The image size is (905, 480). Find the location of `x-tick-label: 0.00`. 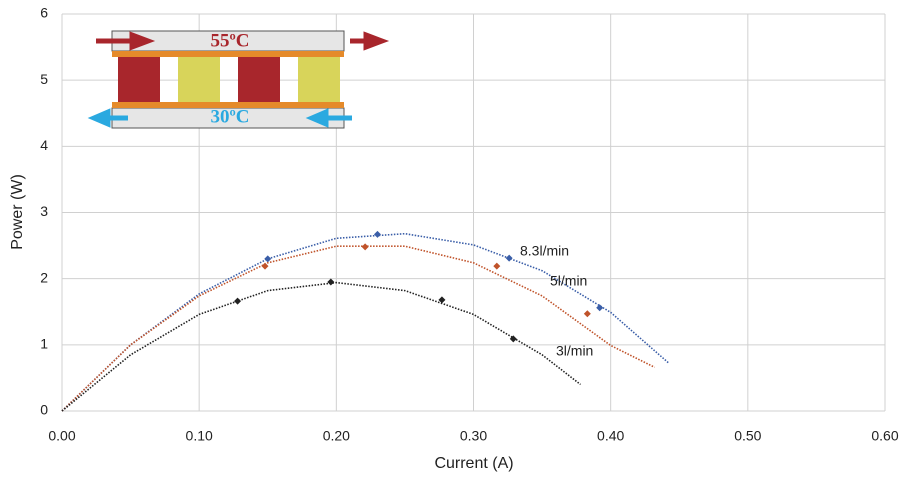

x-tick-label: 0.00 is located at coordinates (61, 436).